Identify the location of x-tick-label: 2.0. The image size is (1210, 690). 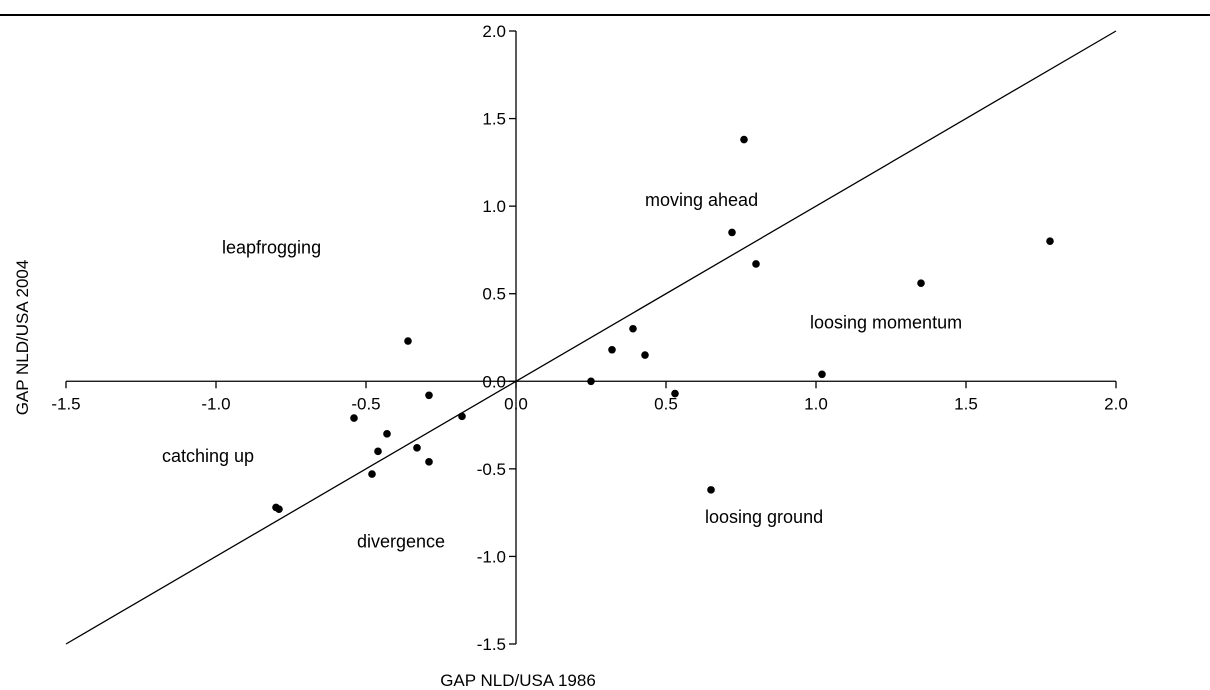
(1116, 403).